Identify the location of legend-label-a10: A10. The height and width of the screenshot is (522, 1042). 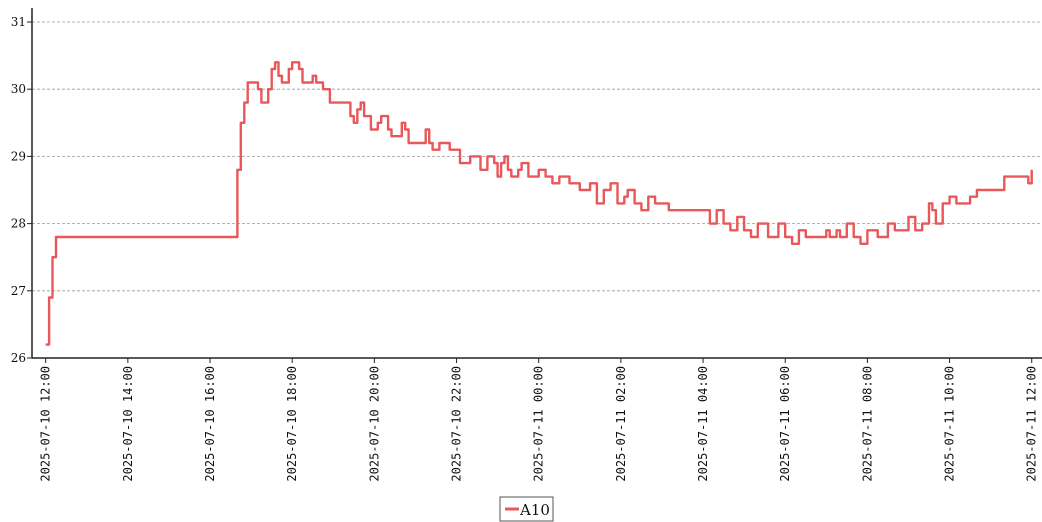
(534, 510).